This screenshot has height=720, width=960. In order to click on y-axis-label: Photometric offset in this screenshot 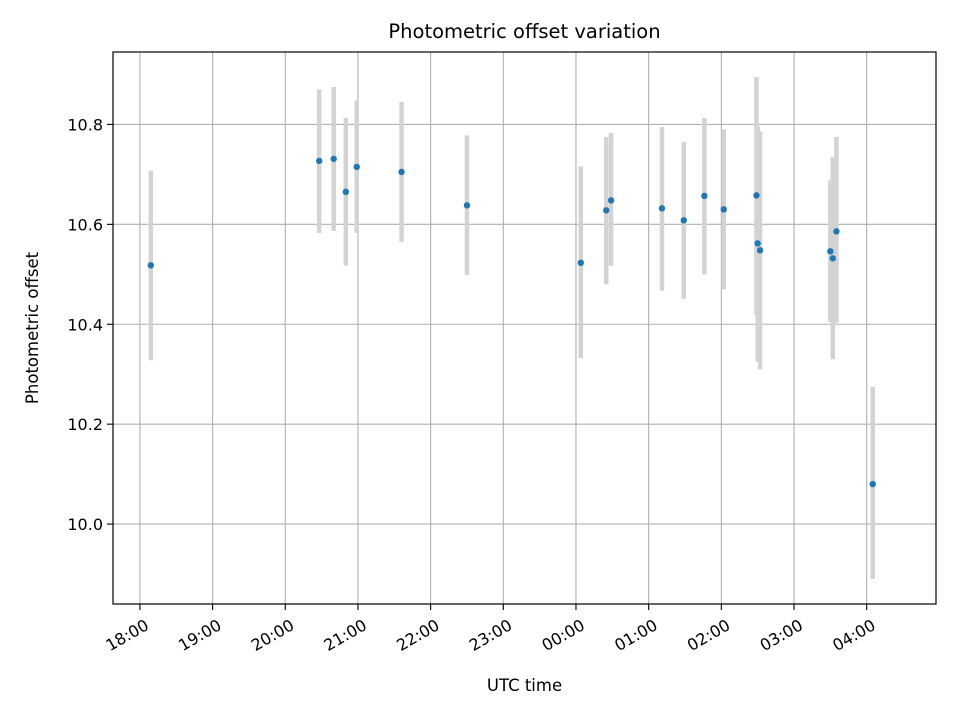, I will do `click(32, 327)`.